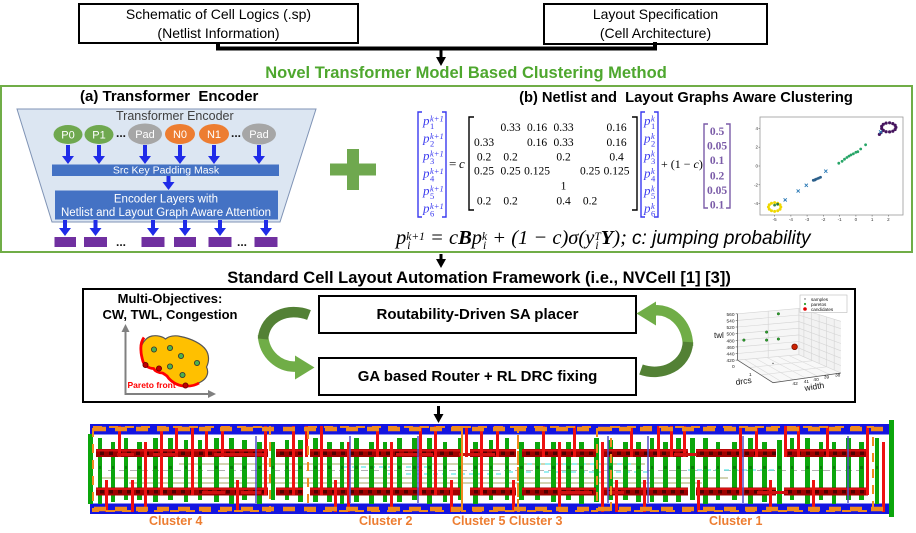  What do you see at coordinates (98, 136) in the screenshot?
I see `svg-text: P1` at bounding box center [98, 136].